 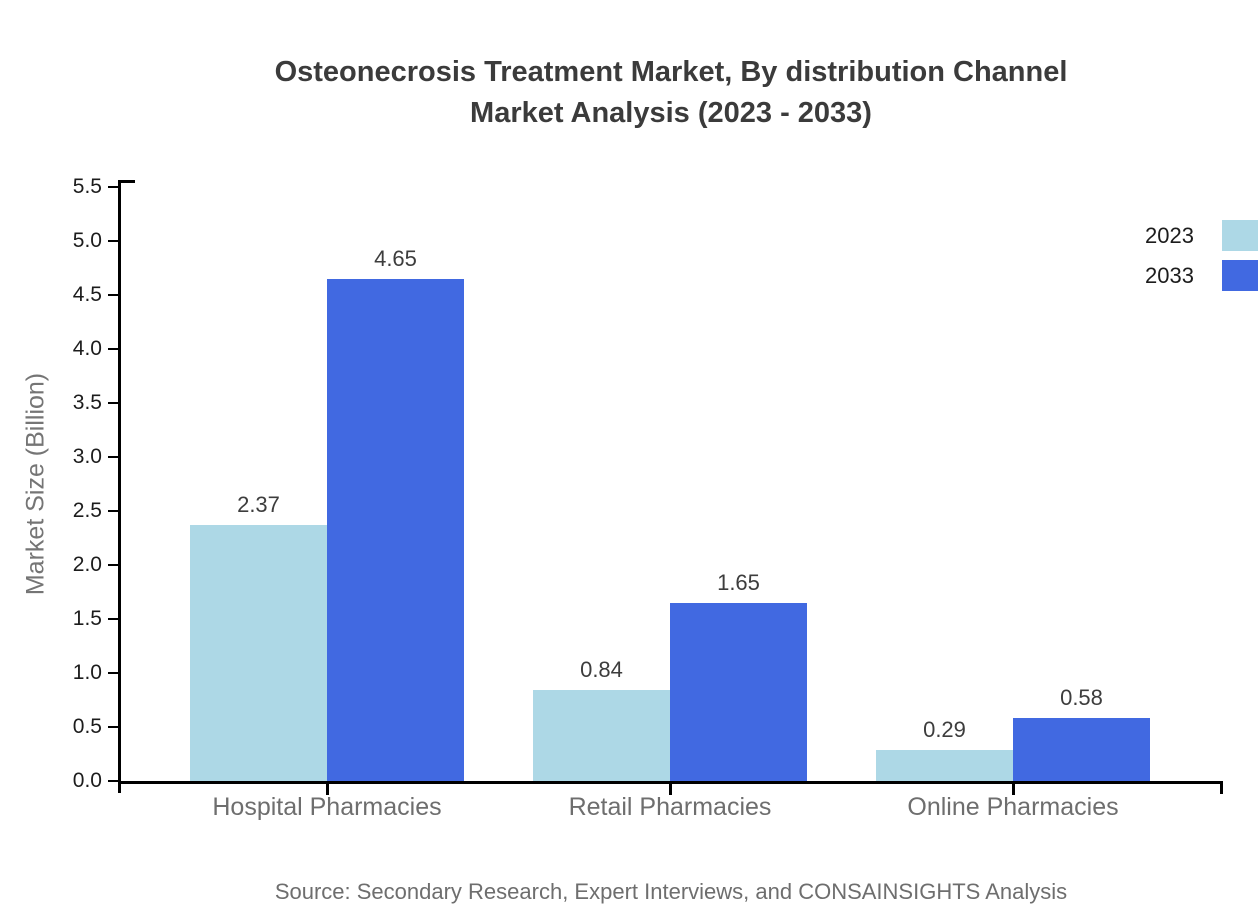 I want to click on legend-swatch-2033, so click(x=1240, y=275).